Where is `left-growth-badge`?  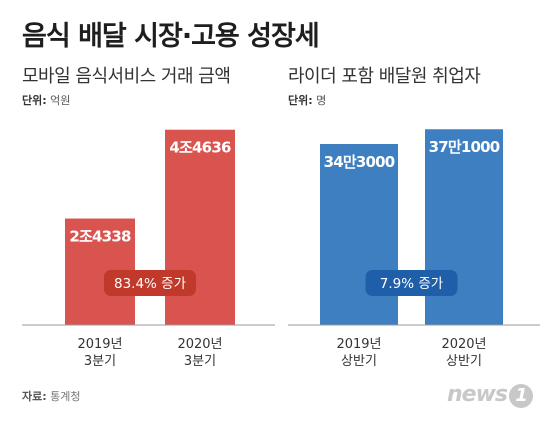
left-growth-badge is located at coordinates (150, 283).